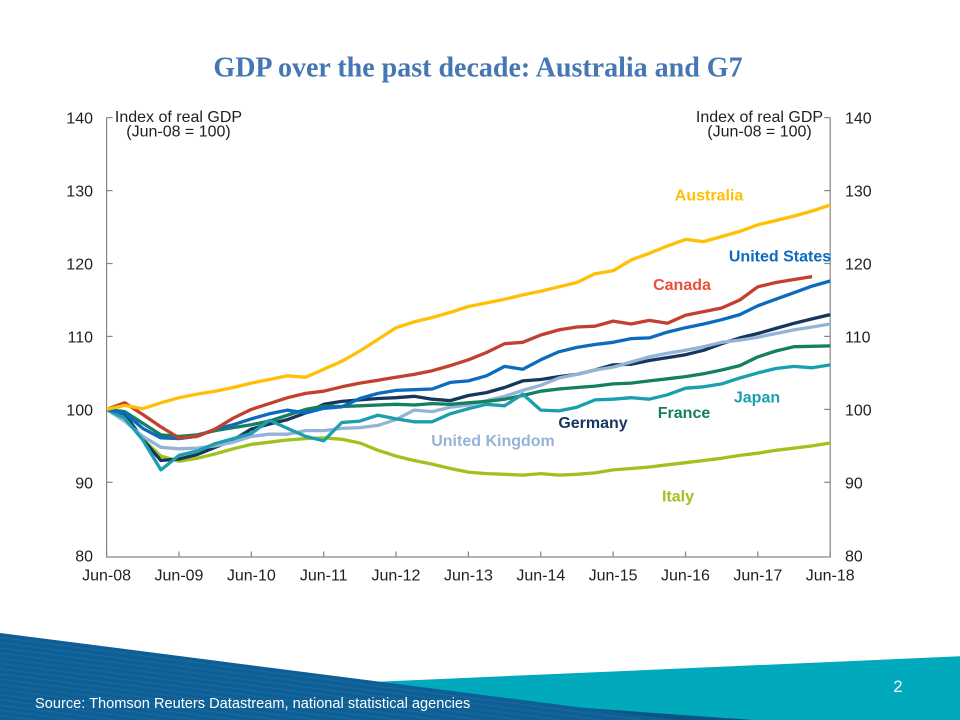  What do you see at coordinates (757, 576) in the screenshot?
I see `svg-text: Jun-17` at bounding box center [757, 576].